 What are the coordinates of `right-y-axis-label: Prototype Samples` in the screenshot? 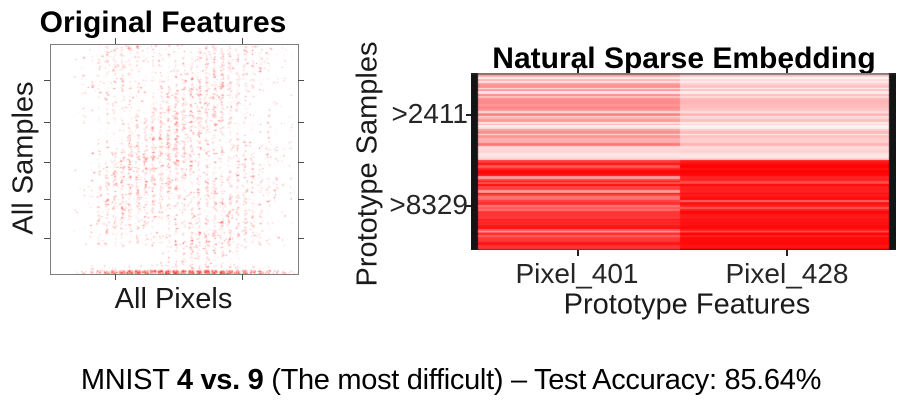 It's located at (367, 164).